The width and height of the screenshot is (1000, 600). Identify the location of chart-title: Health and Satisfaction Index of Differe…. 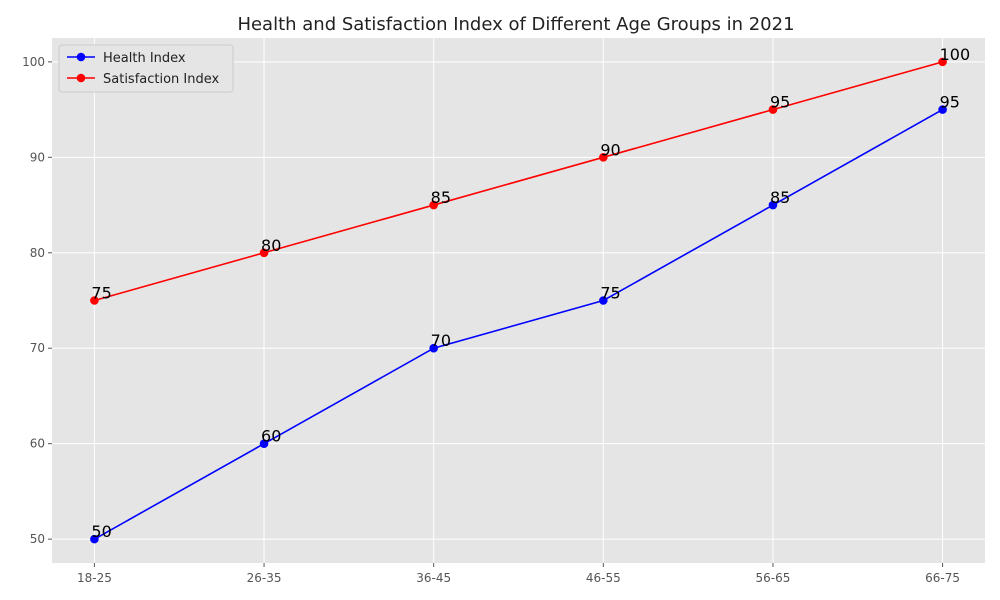
(515, 24).